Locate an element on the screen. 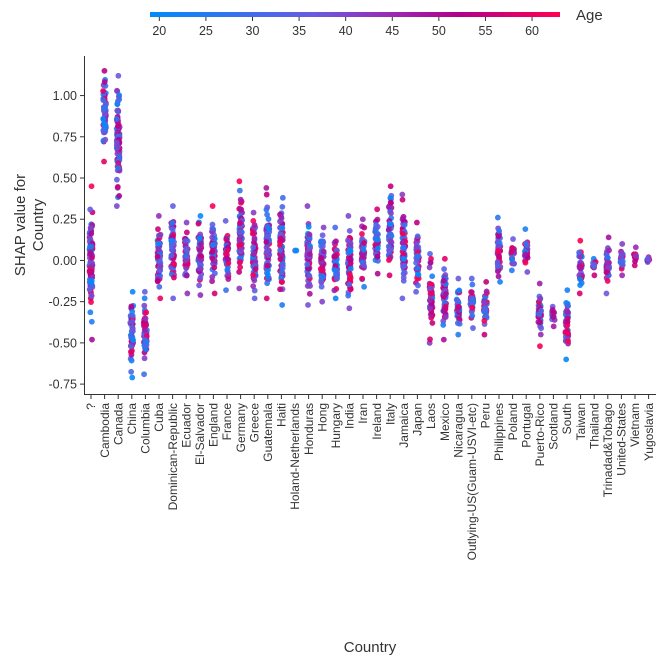  colorbar-tick-label: 20 is located at coordinates (159, 31).